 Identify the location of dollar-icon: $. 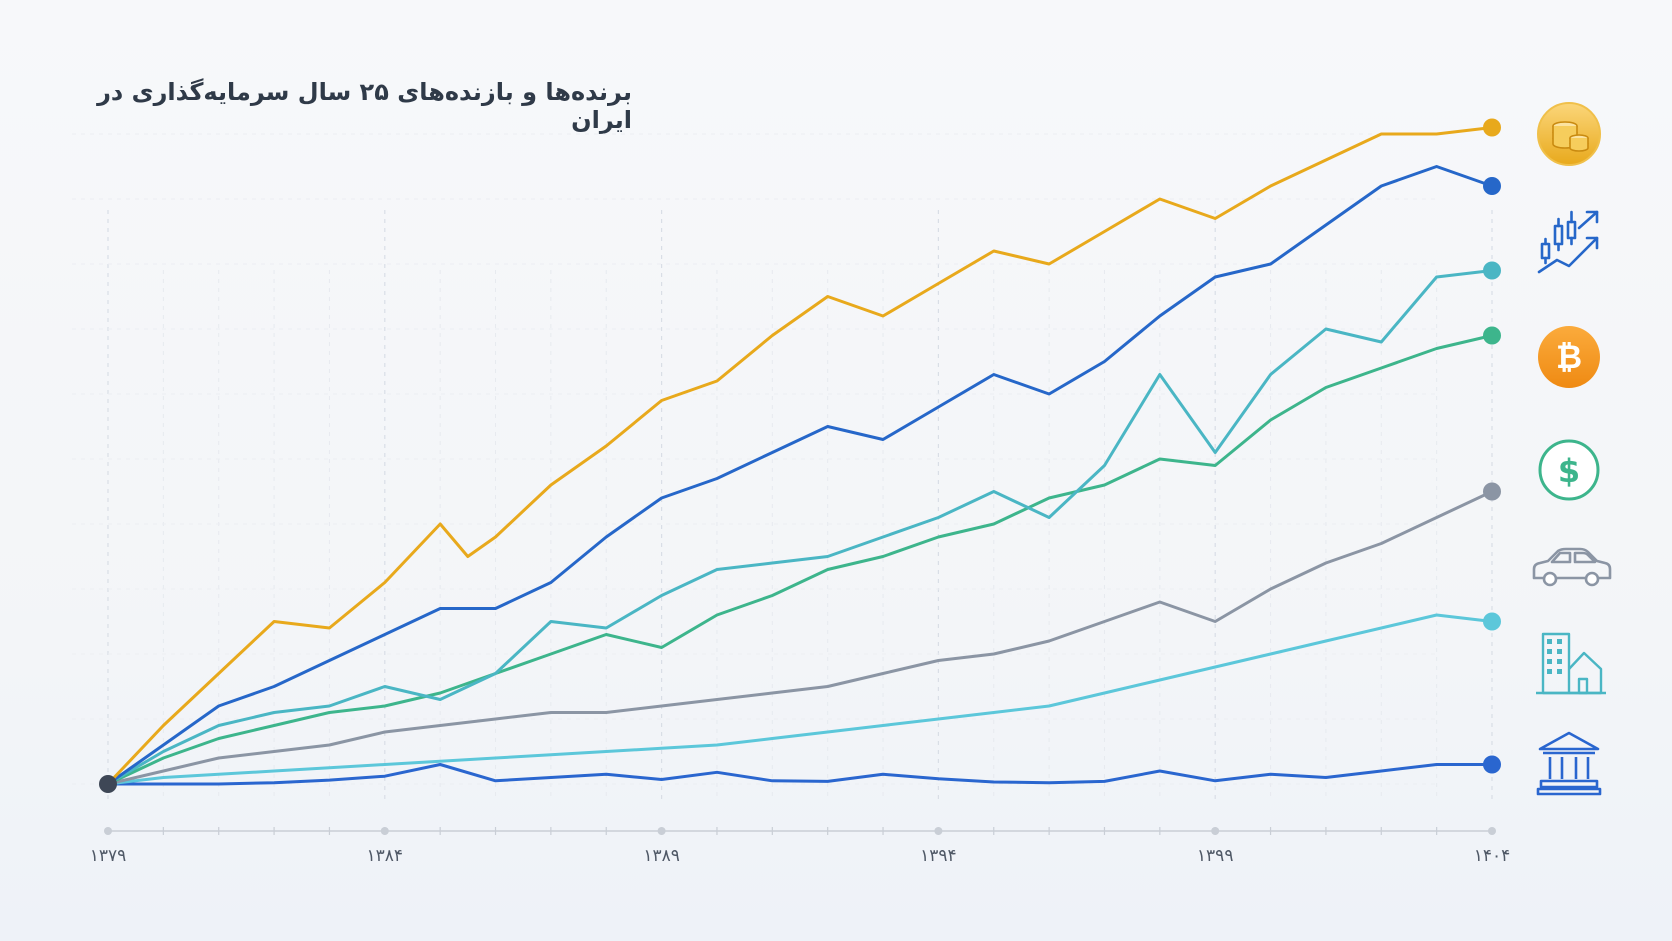
(1569, 470).